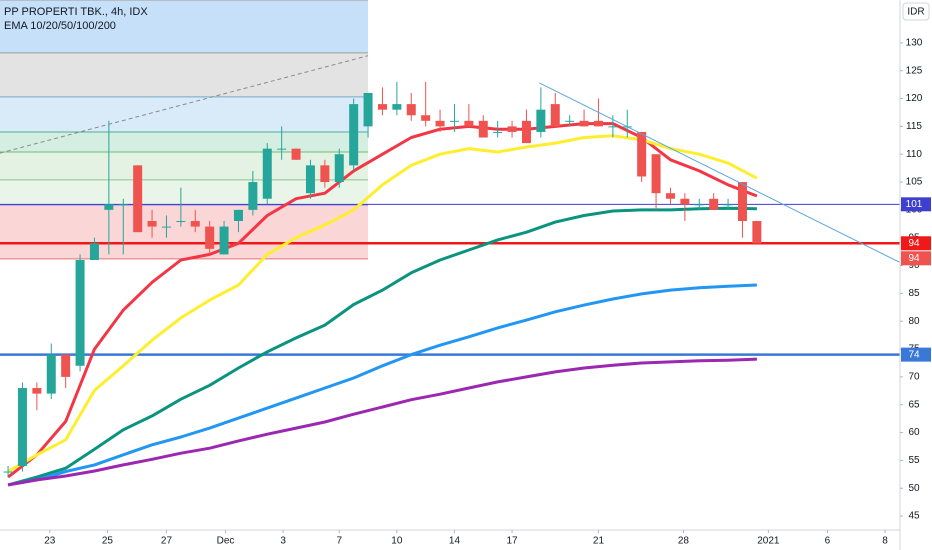 The image size is (932, 550). Describe the element at coordinates (914, 43) in the screenshot. I see `y-tick-label: 130` at that location.